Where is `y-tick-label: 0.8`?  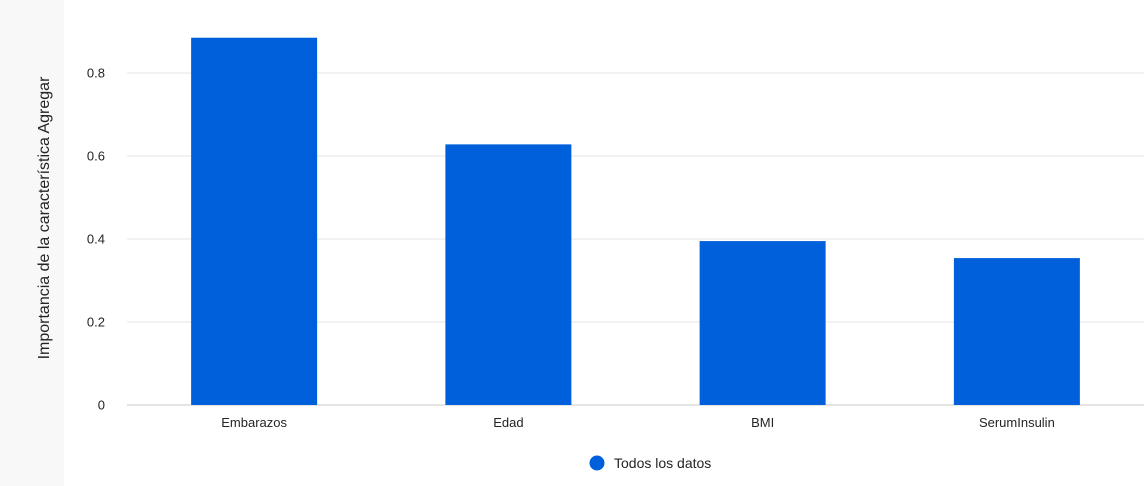
y-tick-label: 0.8 is located at coordinates (96, 73).